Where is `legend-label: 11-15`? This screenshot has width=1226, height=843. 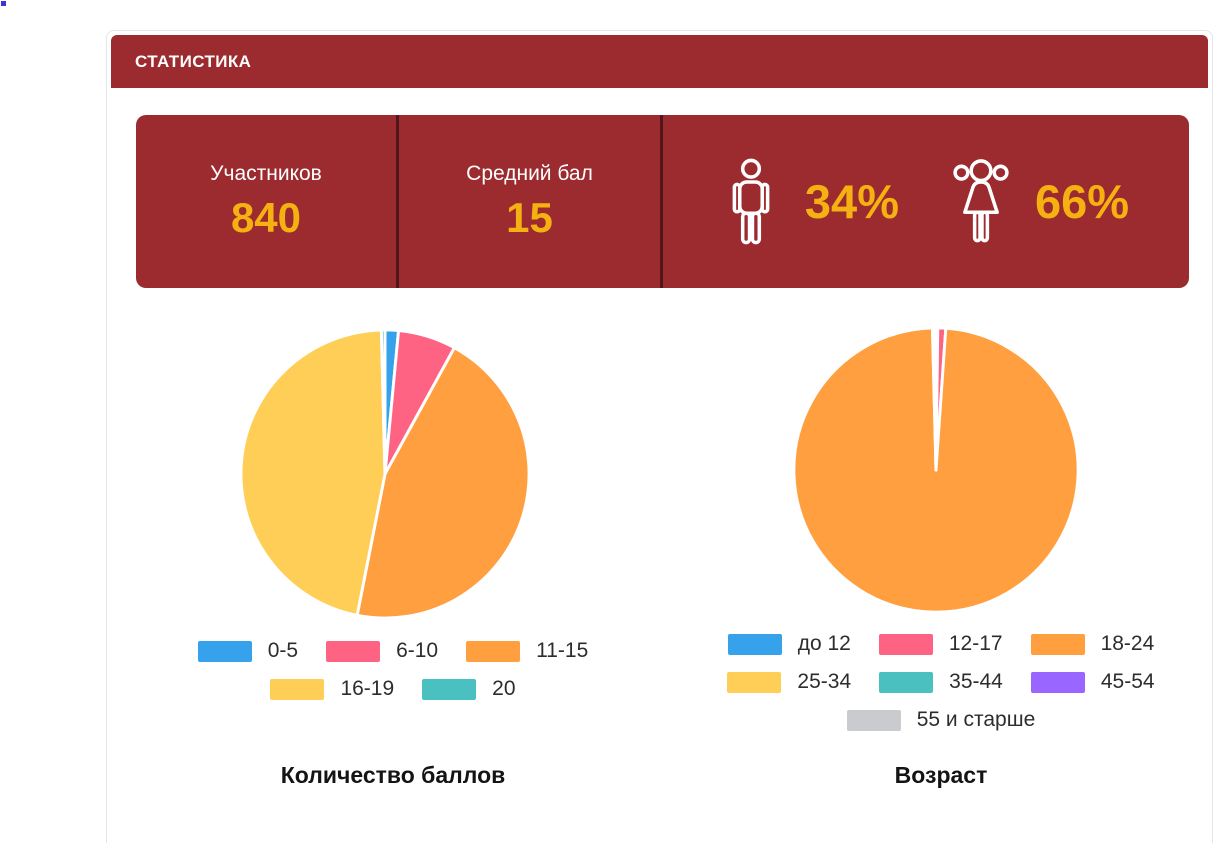 legend-label: 11-15 is located at coordinates (562, 650).